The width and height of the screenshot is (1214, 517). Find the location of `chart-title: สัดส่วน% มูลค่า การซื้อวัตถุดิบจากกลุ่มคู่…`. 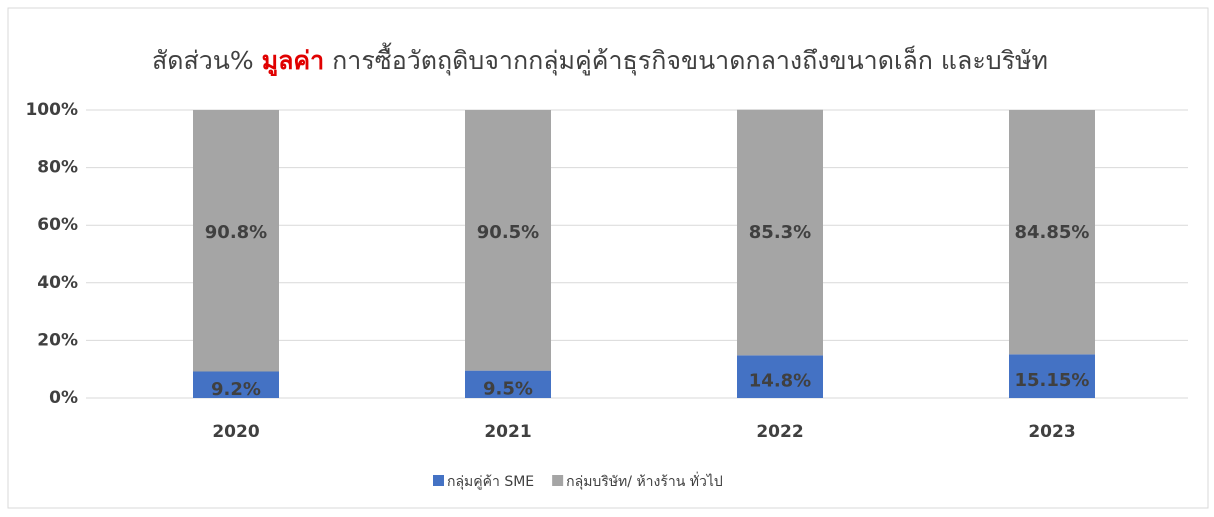

chart-title: สัดส่วน% มูลค่า การซื้อวัตถุดิบจากกลุ่มคู่… is located at coordinates (600, 59).